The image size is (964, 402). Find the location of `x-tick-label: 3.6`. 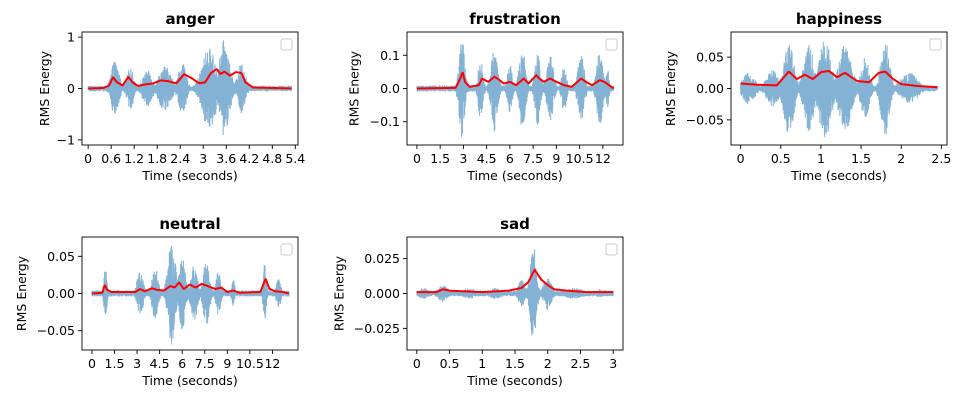

x-tick-label: 3.6 is located at coordinates (226, 158).